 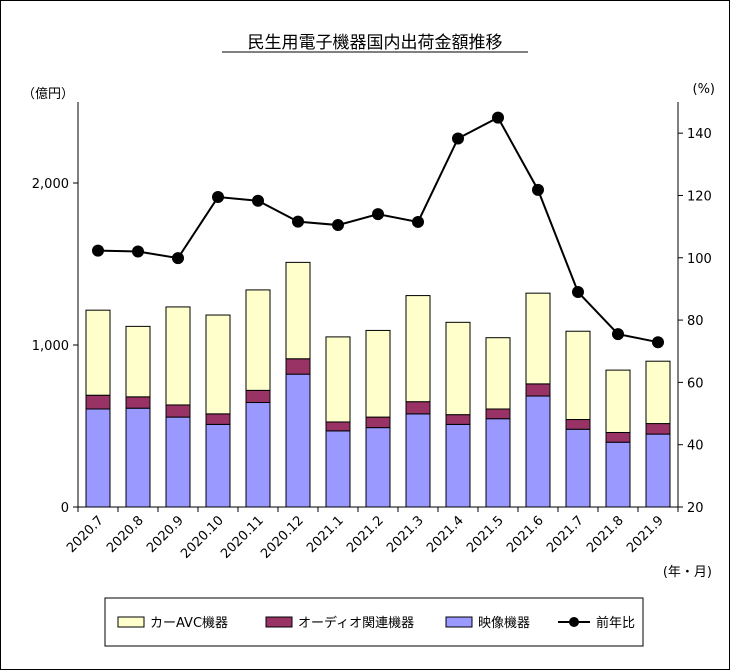 What do you see at coordinates (695, 321) in the screenshot?
I see `right-axis-tick-label: 80` at bounding box center [695, 321].